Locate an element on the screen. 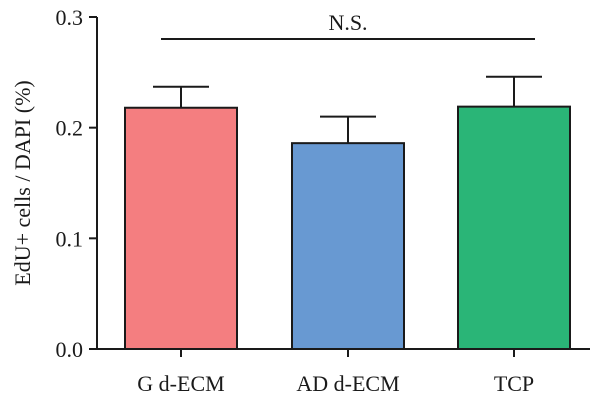 This screenshot has height=405, width=600. y-tick-label: 0.3 is located at coordinates (70, 17).